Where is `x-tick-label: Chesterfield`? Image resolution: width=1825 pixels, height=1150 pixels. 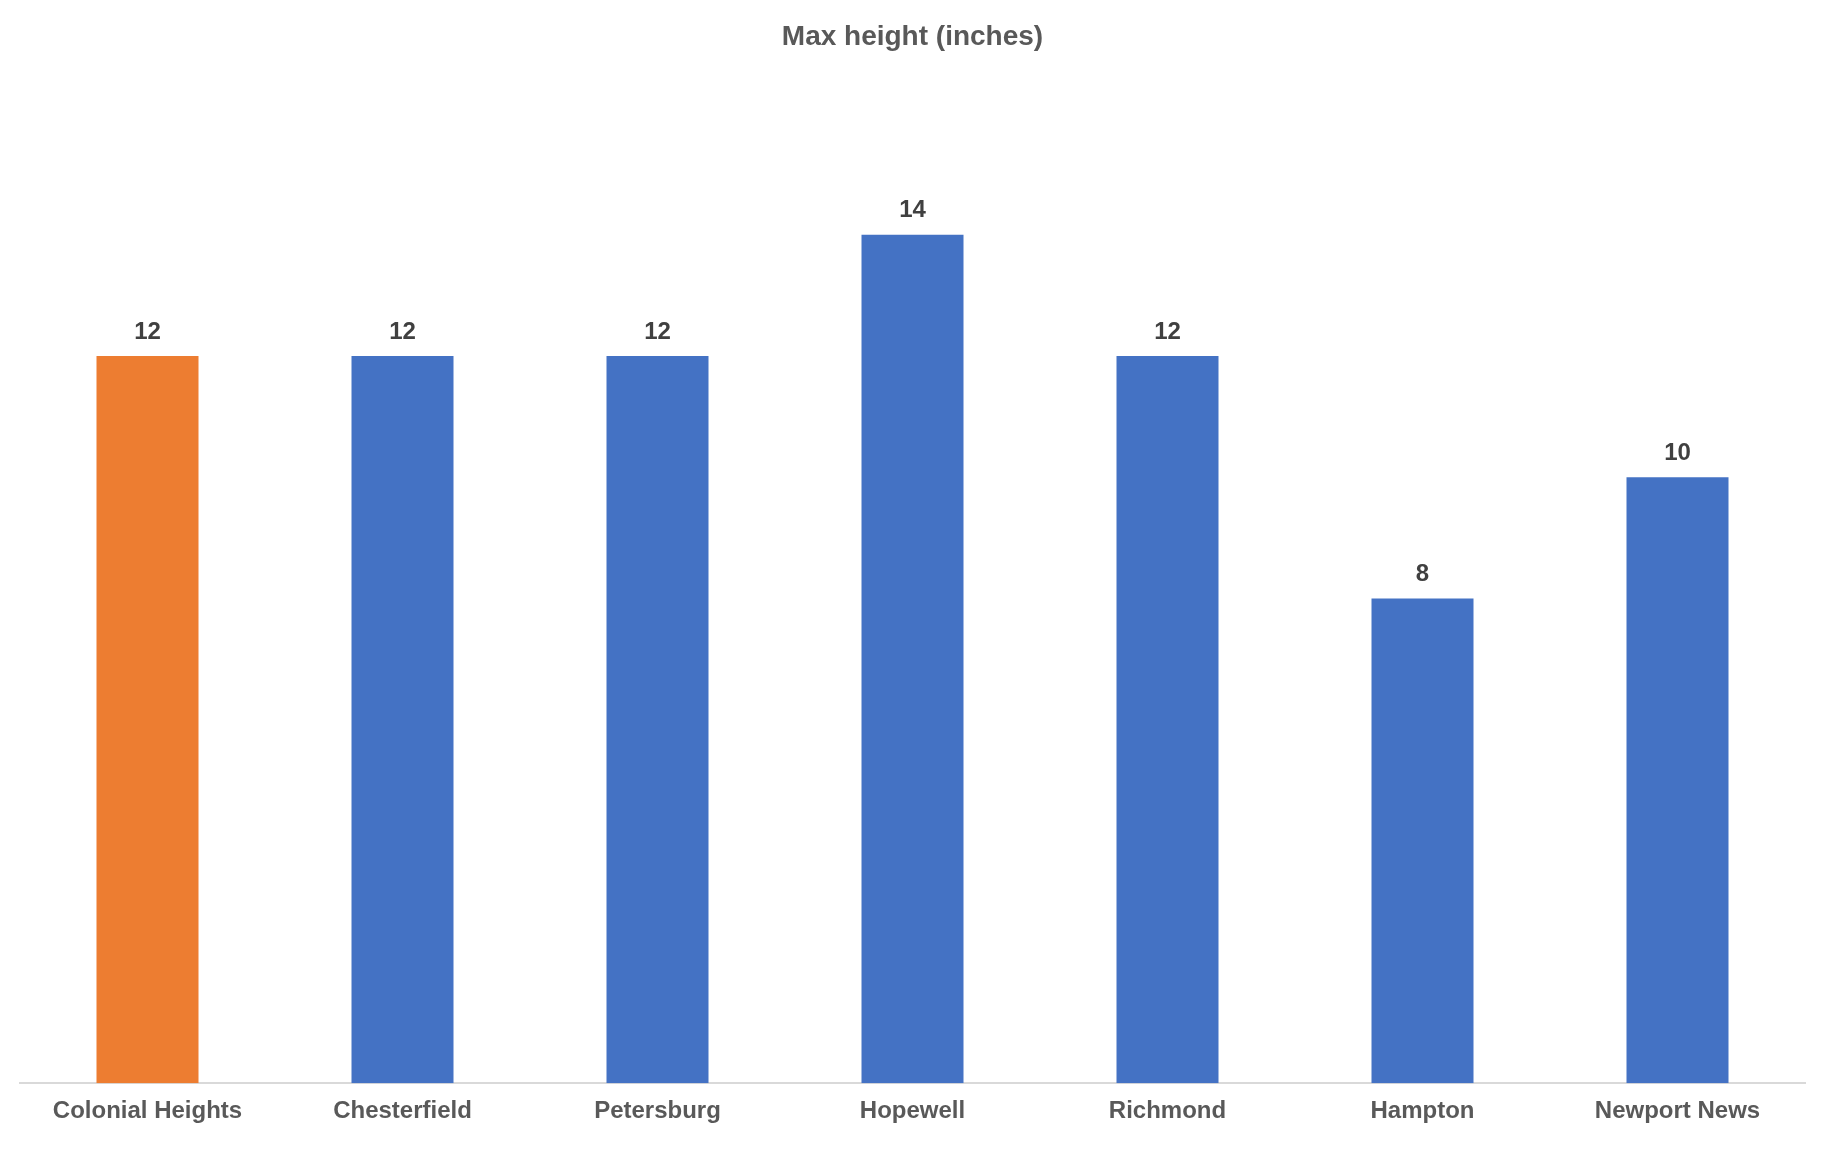 x-tick-label: Chesterfield is located at coordinates (402, 1110).